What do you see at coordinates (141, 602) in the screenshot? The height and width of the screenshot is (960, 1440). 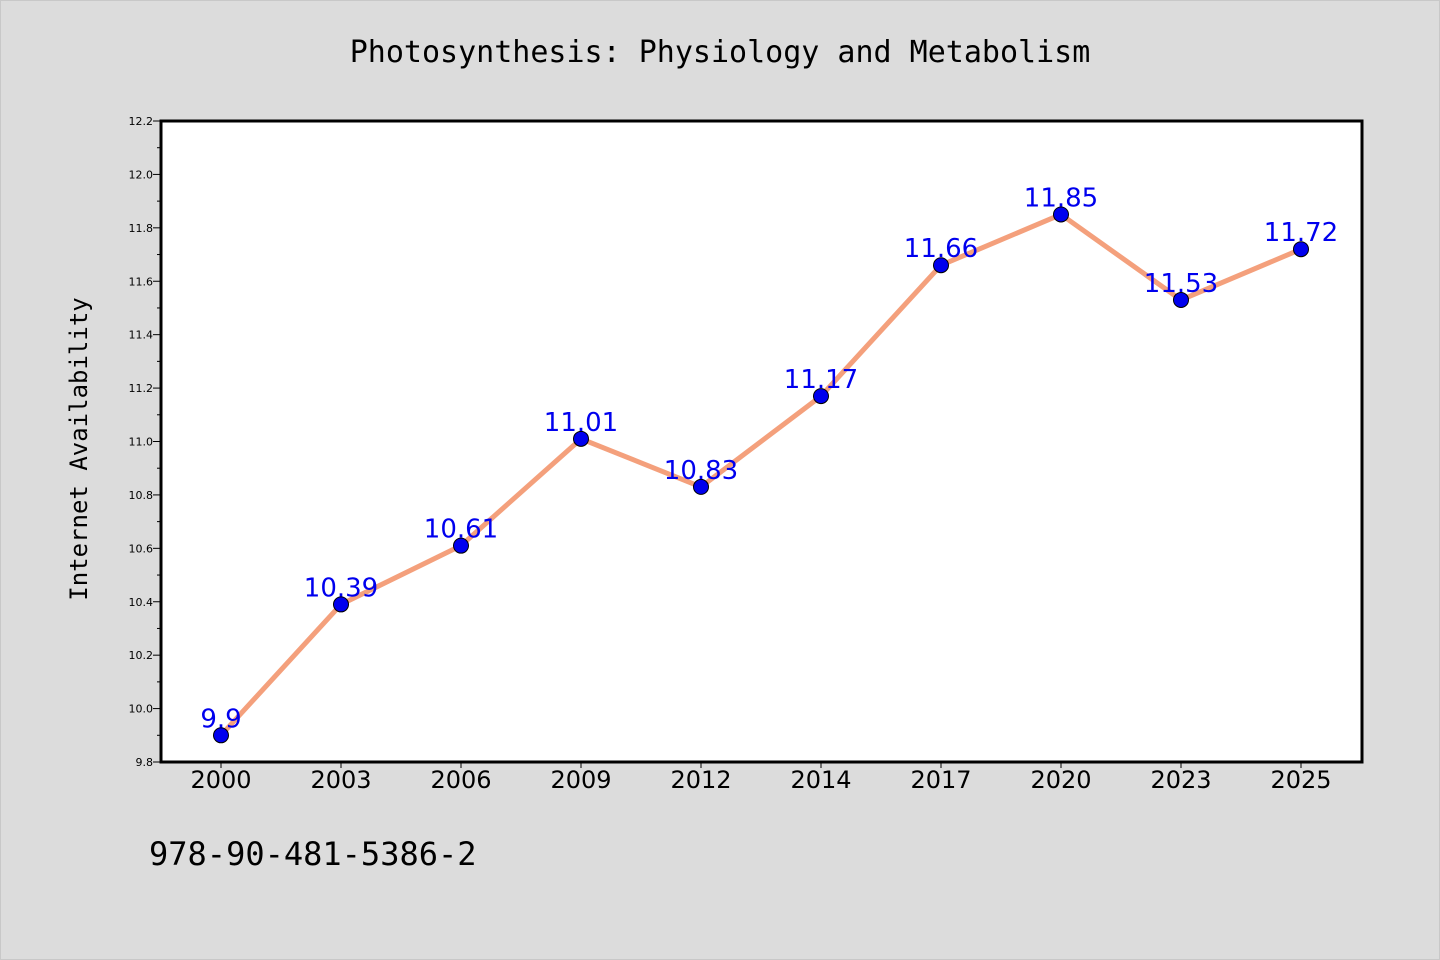 I see `y-tick-label: 10.4` at bounding box center [141, 602].